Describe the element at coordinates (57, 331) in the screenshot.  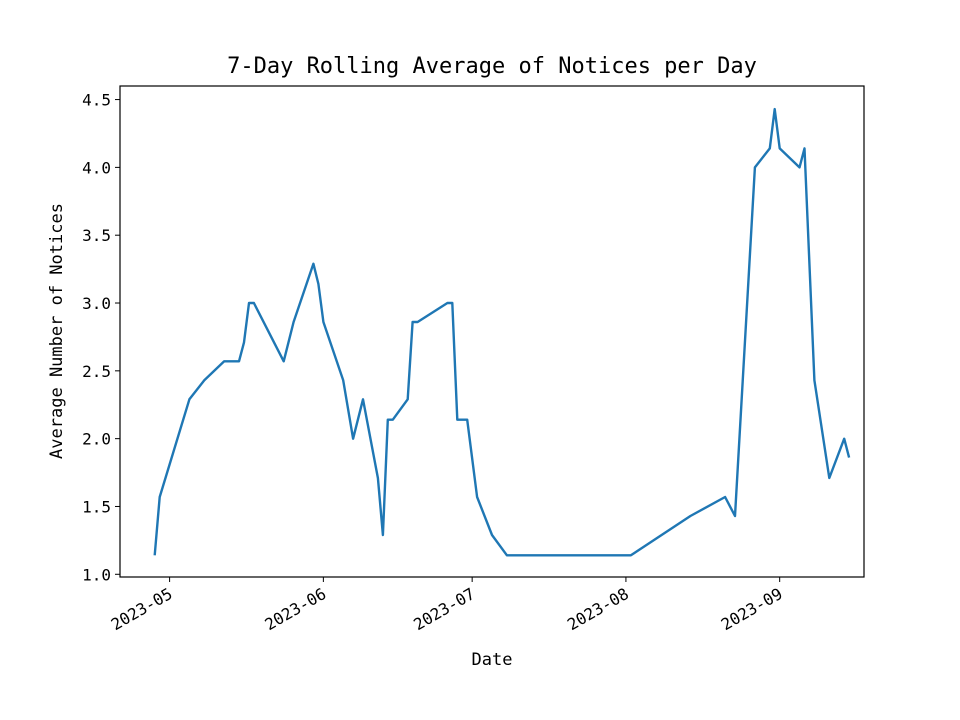
I see `y-axis-label: Average Number of Notices` at that location.